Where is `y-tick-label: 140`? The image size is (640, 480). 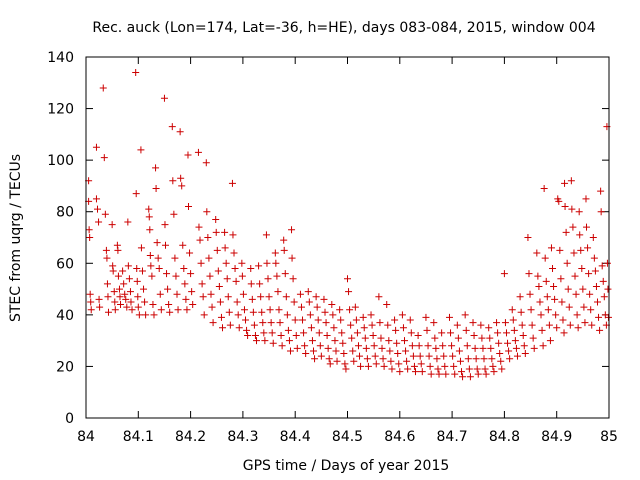
y-tick-label: 140 is located at coordinates (60, 58).